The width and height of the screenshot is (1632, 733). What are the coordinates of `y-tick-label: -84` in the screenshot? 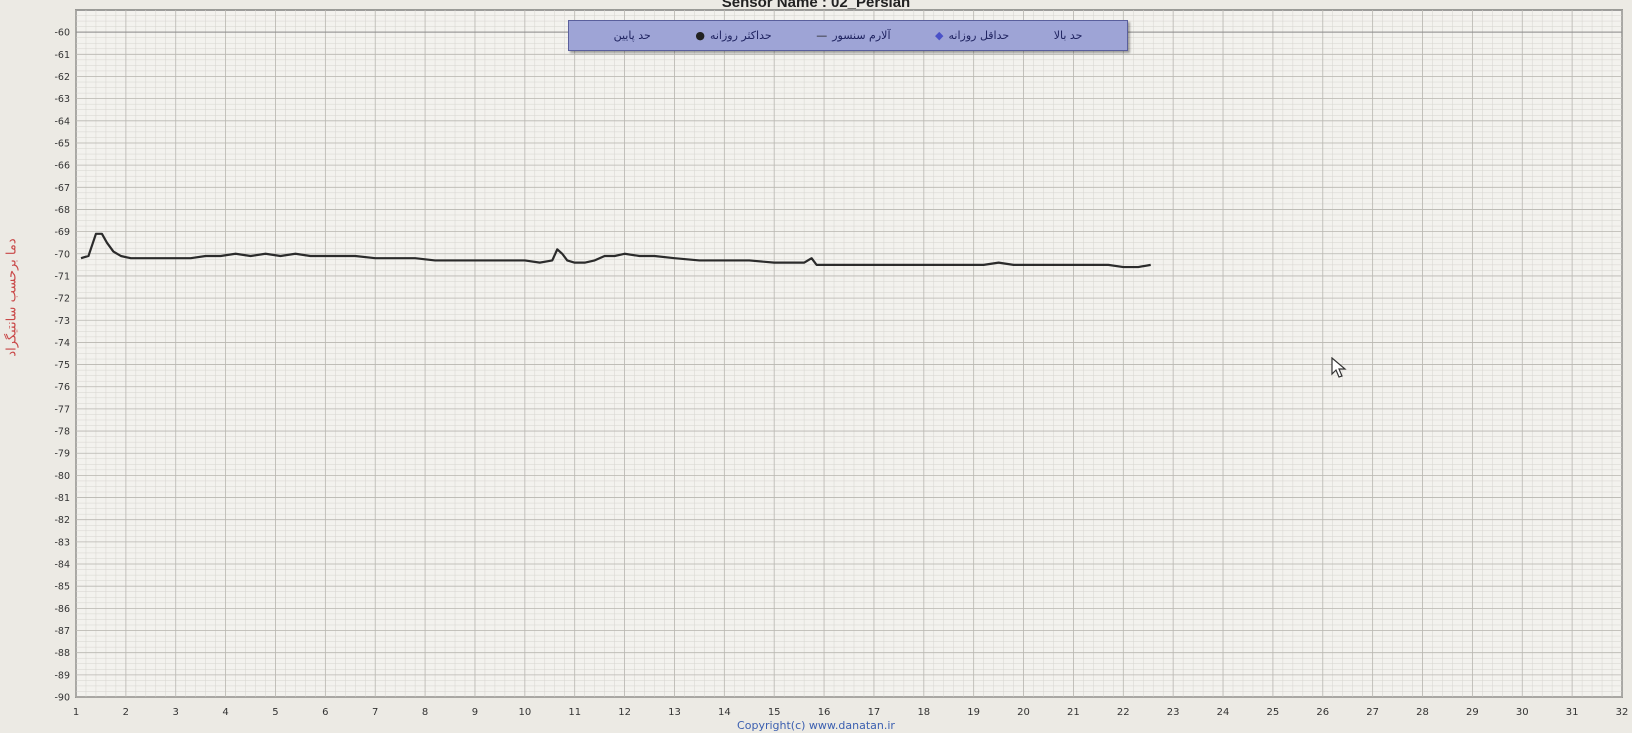 It's located at (62, 565).